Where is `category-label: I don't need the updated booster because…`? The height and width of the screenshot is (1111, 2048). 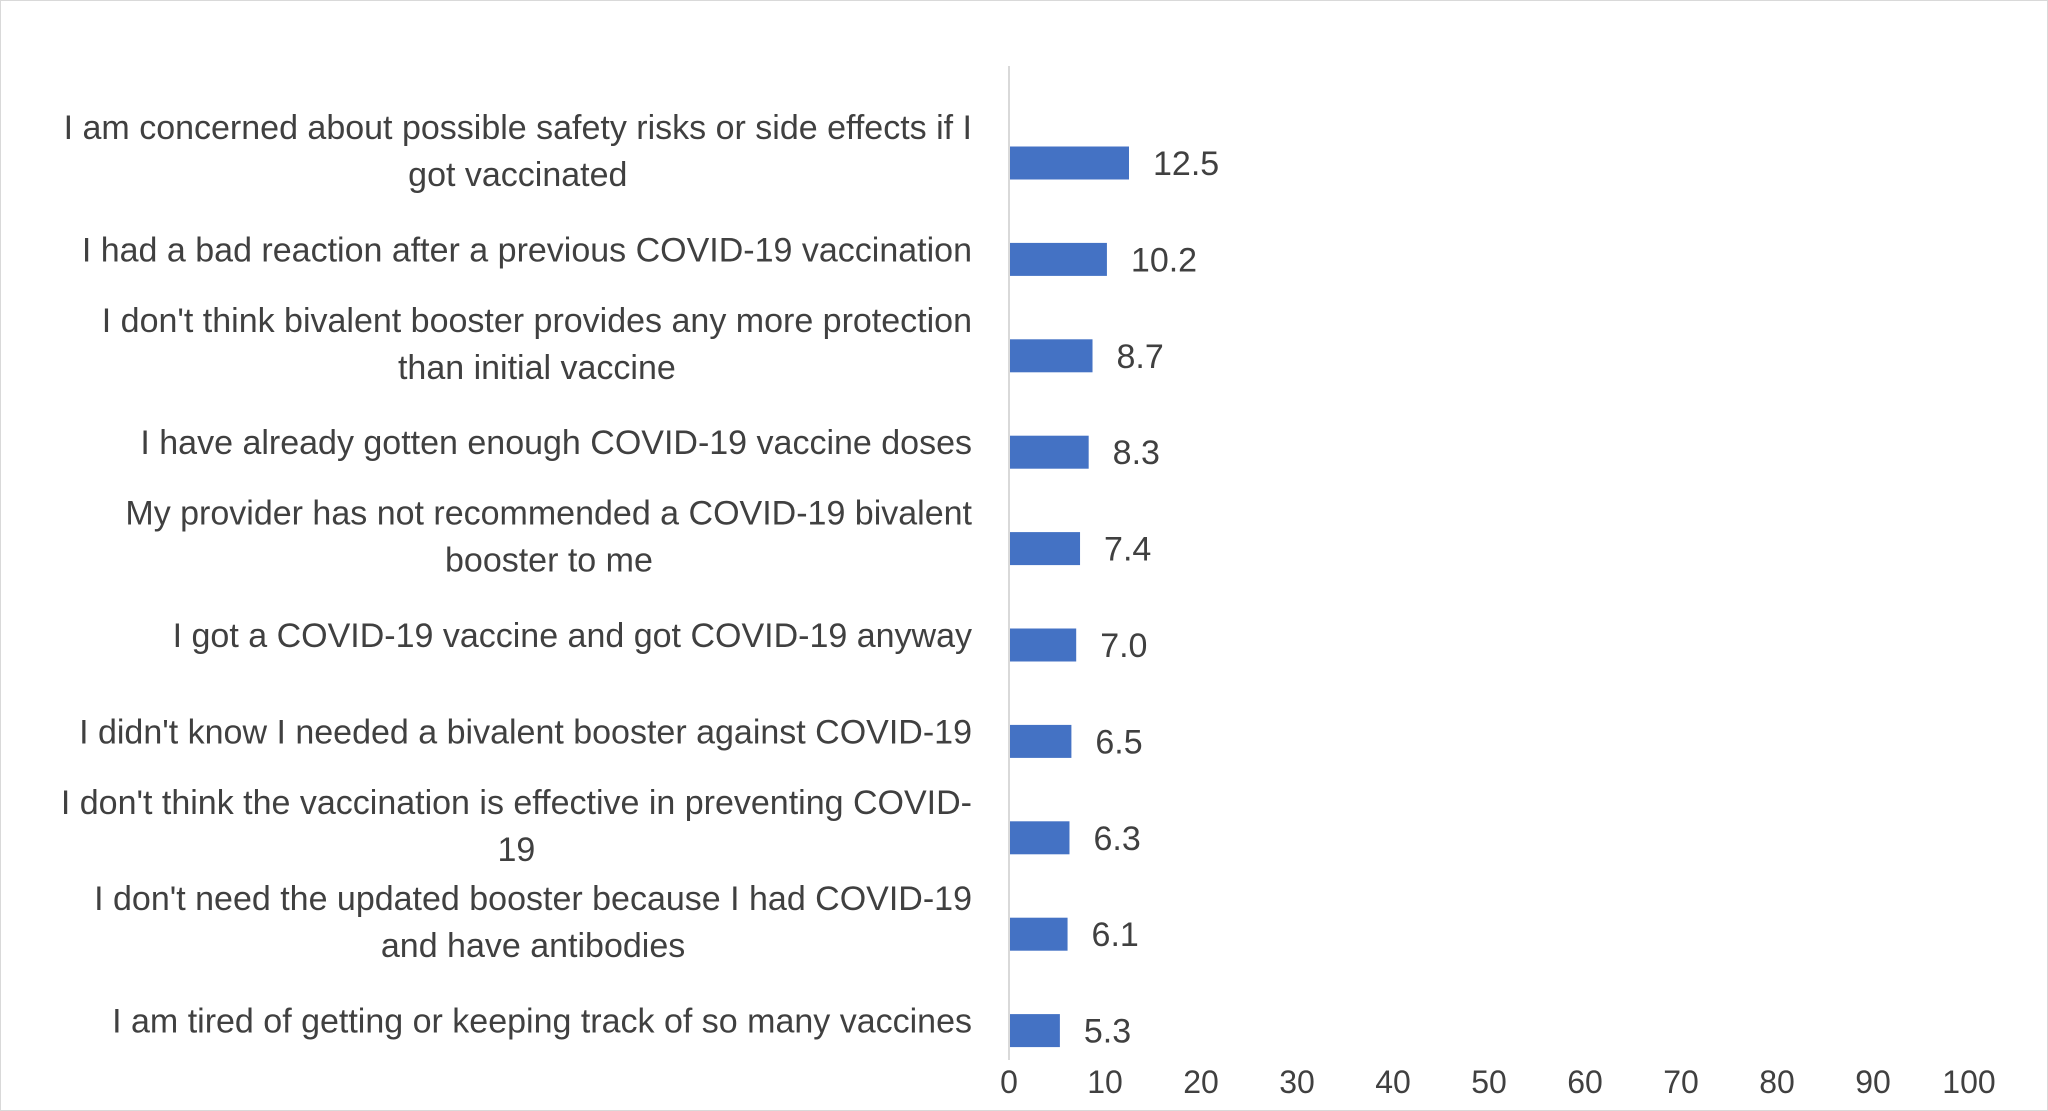 category-label: I don't need the updated booster because… is located at coordinates (533, 899).